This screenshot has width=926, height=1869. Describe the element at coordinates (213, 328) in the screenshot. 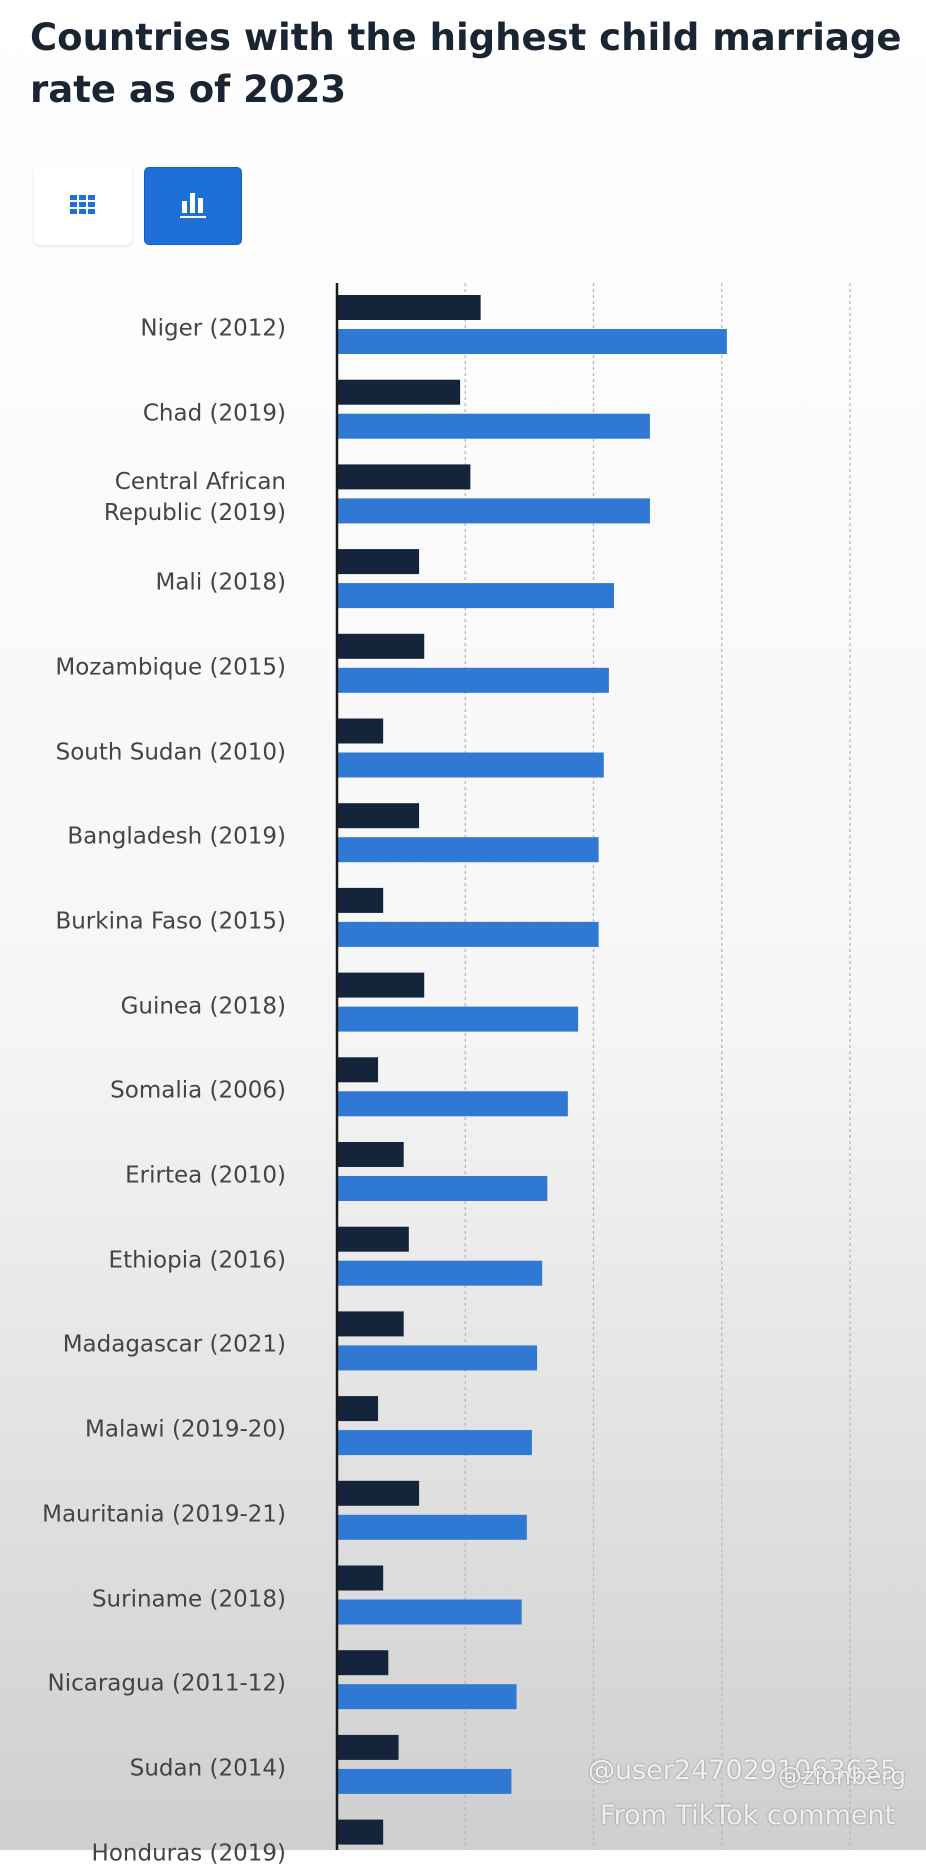

I see `category-label: Niger (2012)` at that location.